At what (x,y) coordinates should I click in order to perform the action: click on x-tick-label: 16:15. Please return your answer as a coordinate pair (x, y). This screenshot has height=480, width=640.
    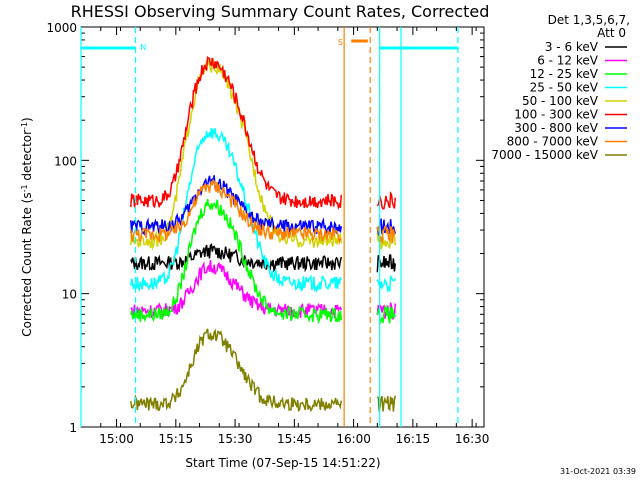
    Looking at the image, I should click on (413, 439).